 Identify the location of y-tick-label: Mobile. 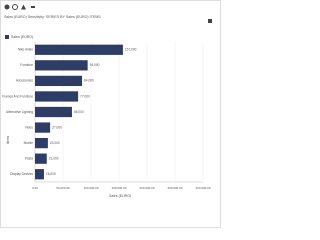
(29, 143).